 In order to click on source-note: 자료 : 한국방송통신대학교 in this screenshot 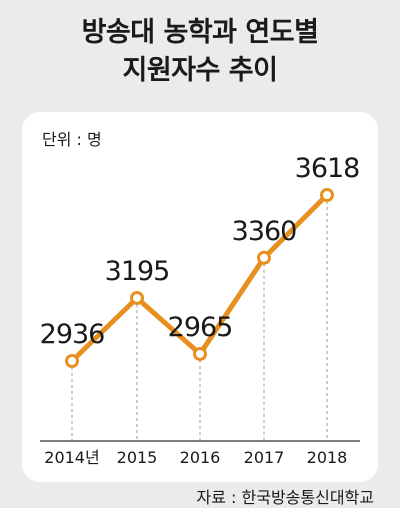, I will do `click(285, 497)`.